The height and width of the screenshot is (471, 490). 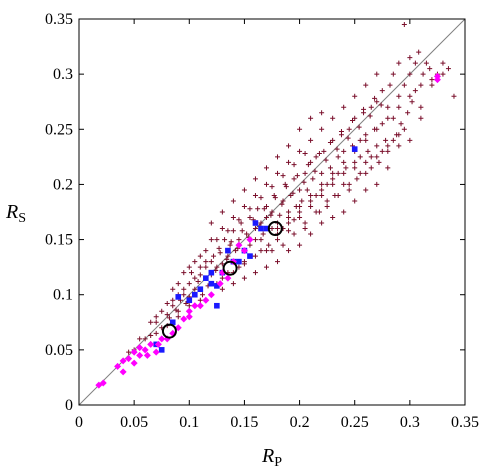 I want to click on x-axis-label: RP, so click(x=271, y=457).